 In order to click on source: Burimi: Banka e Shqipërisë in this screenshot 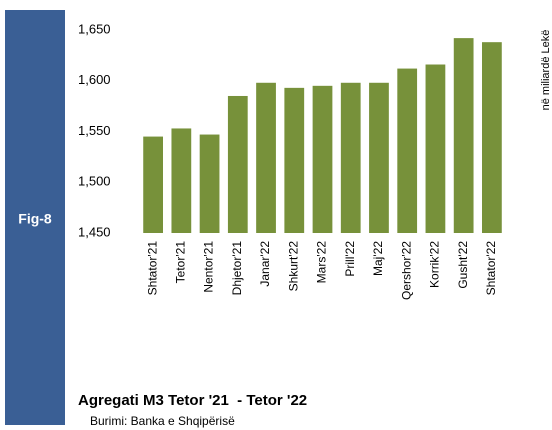, I will do `click(162, 421)`.